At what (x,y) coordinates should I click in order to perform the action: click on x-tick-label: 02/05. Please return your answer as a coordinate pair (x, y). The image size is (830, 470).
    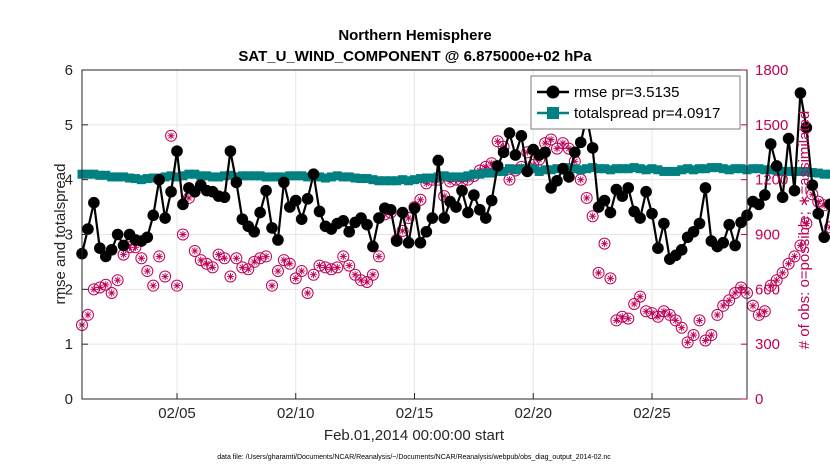
    Looking at the image, I should click on (177, 413).